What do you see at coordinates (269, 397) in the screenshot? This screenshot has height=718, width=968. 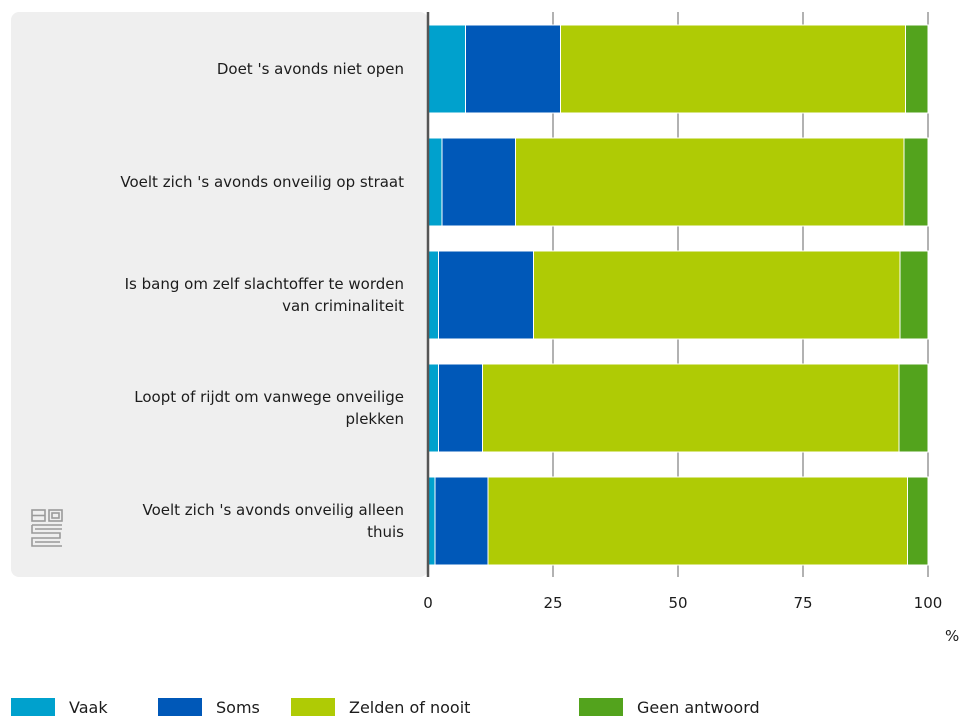 I see `category-label-line: Loopt of rijdt om vanwege onveilige` at bounding box center [269, 397].